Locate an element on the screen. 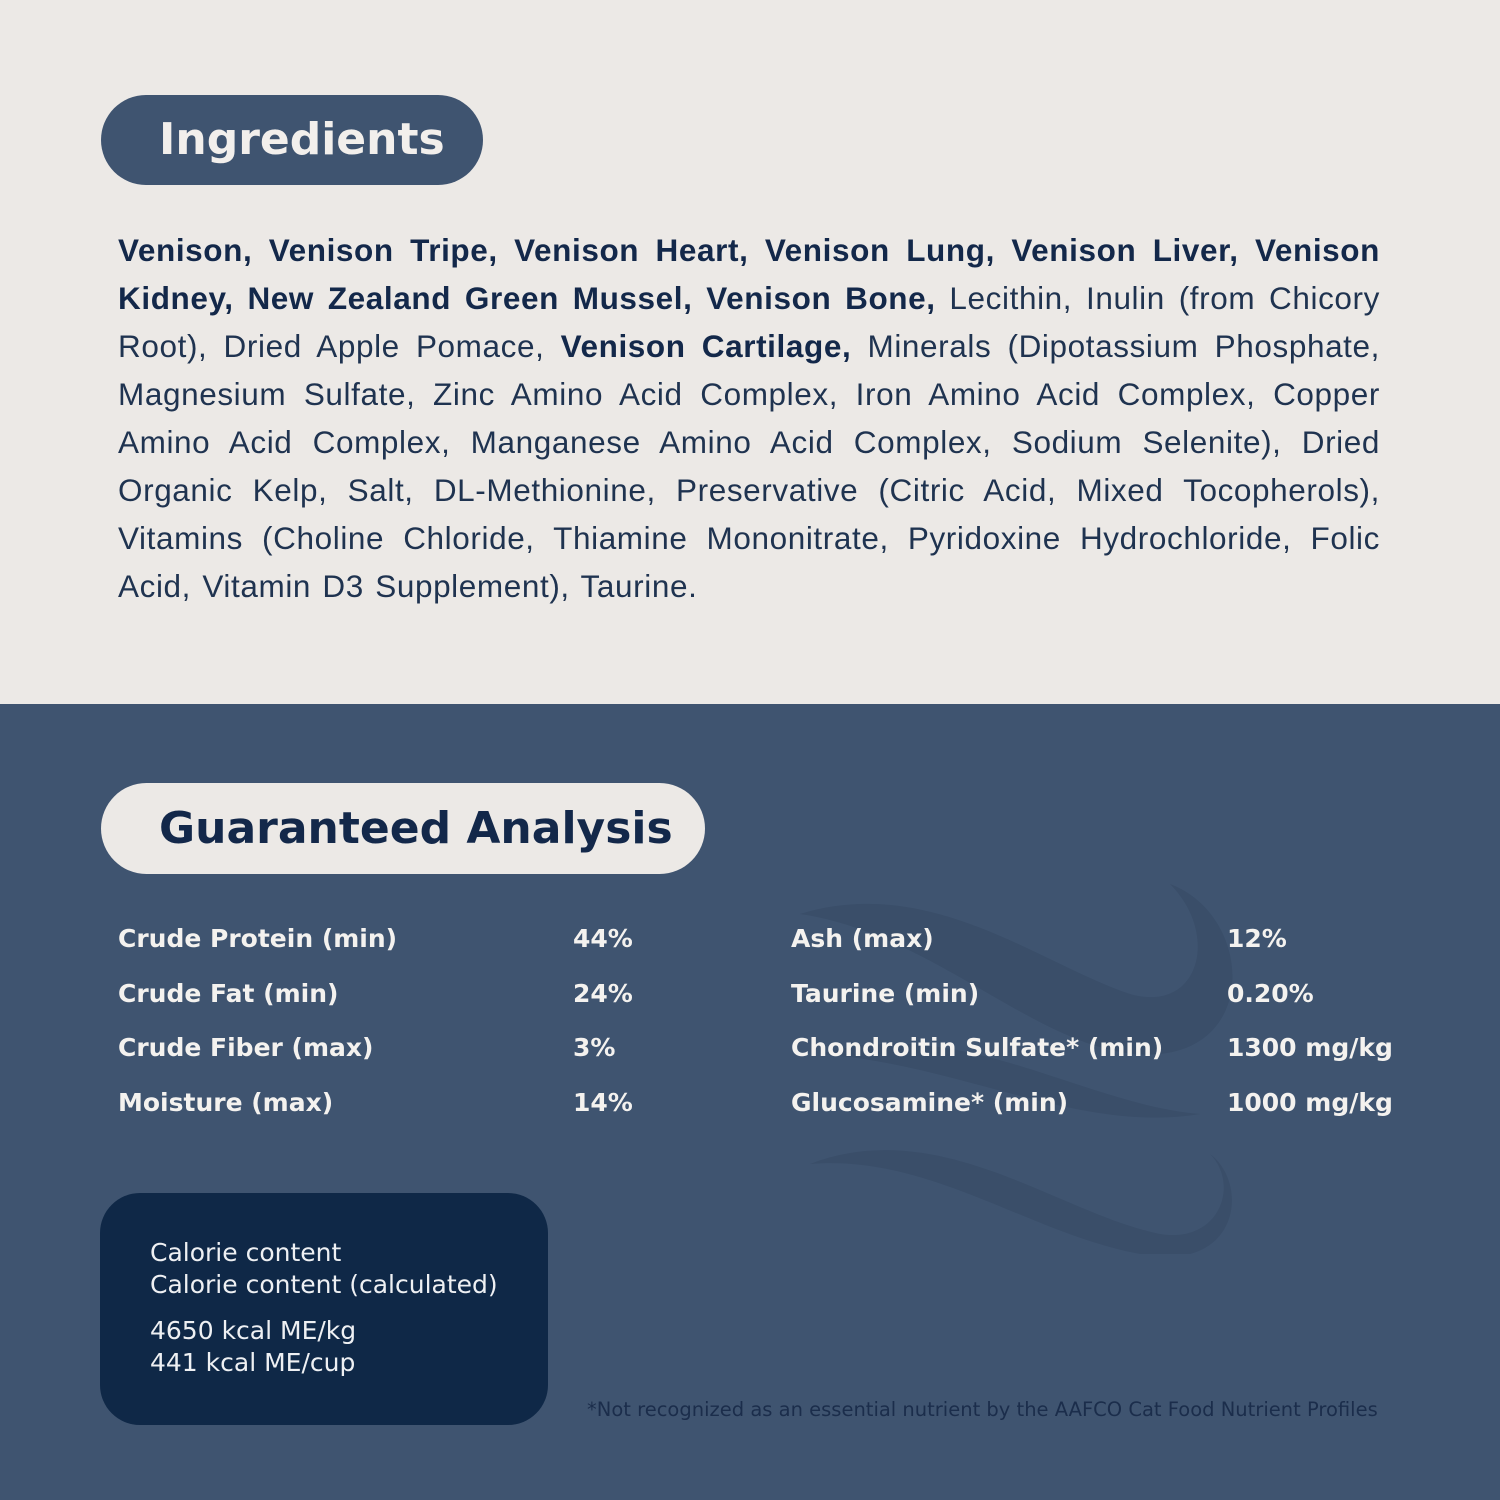 This screenshot has width=1500, height=1500. analysis-label: Crude Fat (min) is located at coordinates (228, 993).